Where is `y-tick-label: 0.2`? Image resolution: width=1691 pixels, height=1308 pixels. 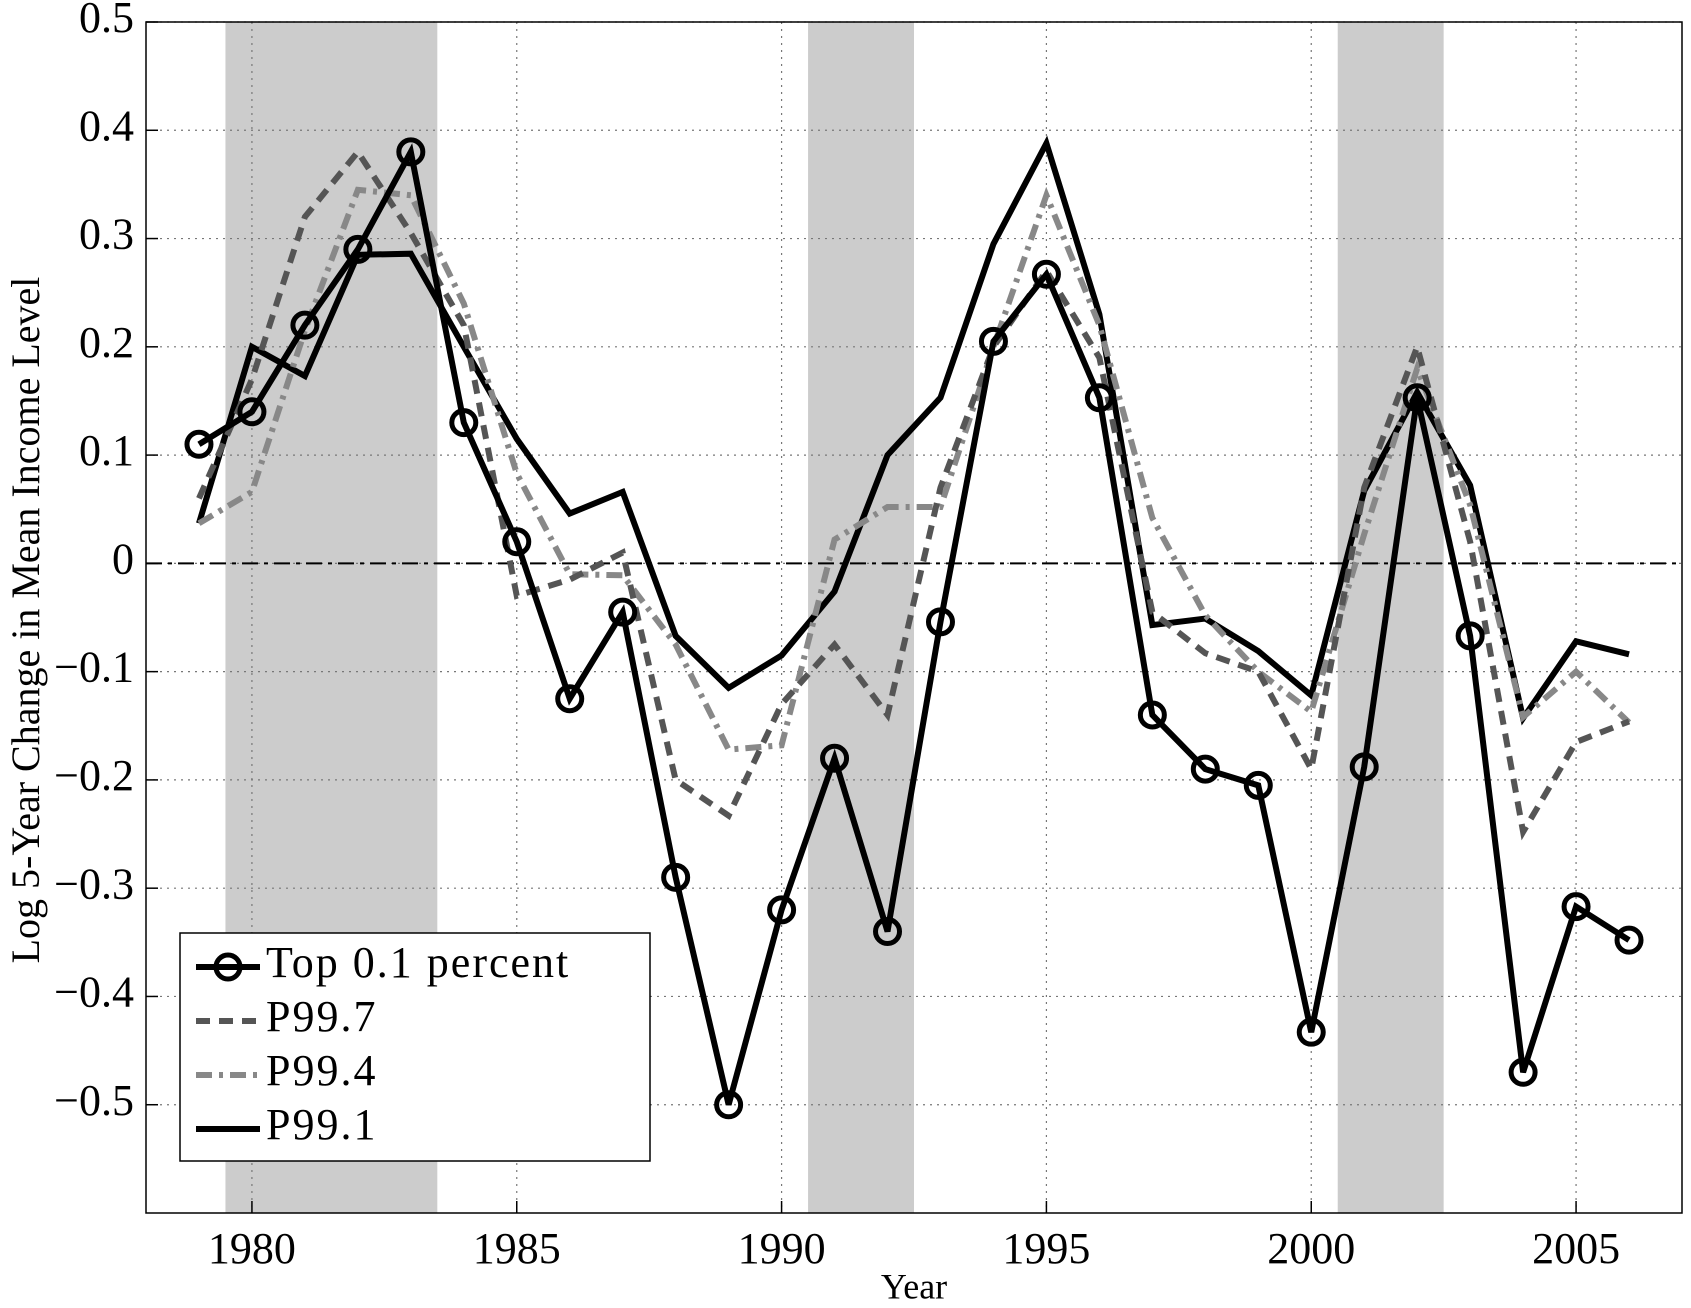
y-tick-label: 0.2 is located at coordinates (106, 342).